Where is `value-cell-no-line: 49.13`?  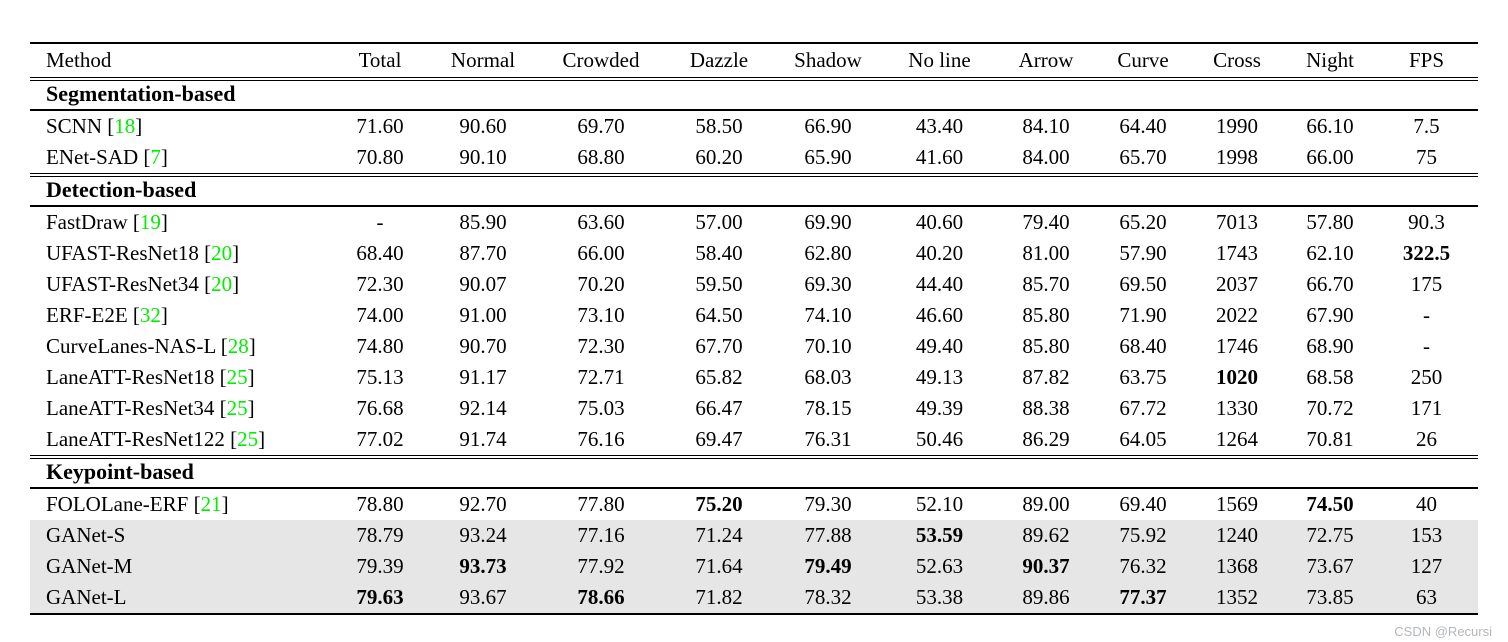 value-cell-no-line: 49.13 is located at coordinates (939, 377).